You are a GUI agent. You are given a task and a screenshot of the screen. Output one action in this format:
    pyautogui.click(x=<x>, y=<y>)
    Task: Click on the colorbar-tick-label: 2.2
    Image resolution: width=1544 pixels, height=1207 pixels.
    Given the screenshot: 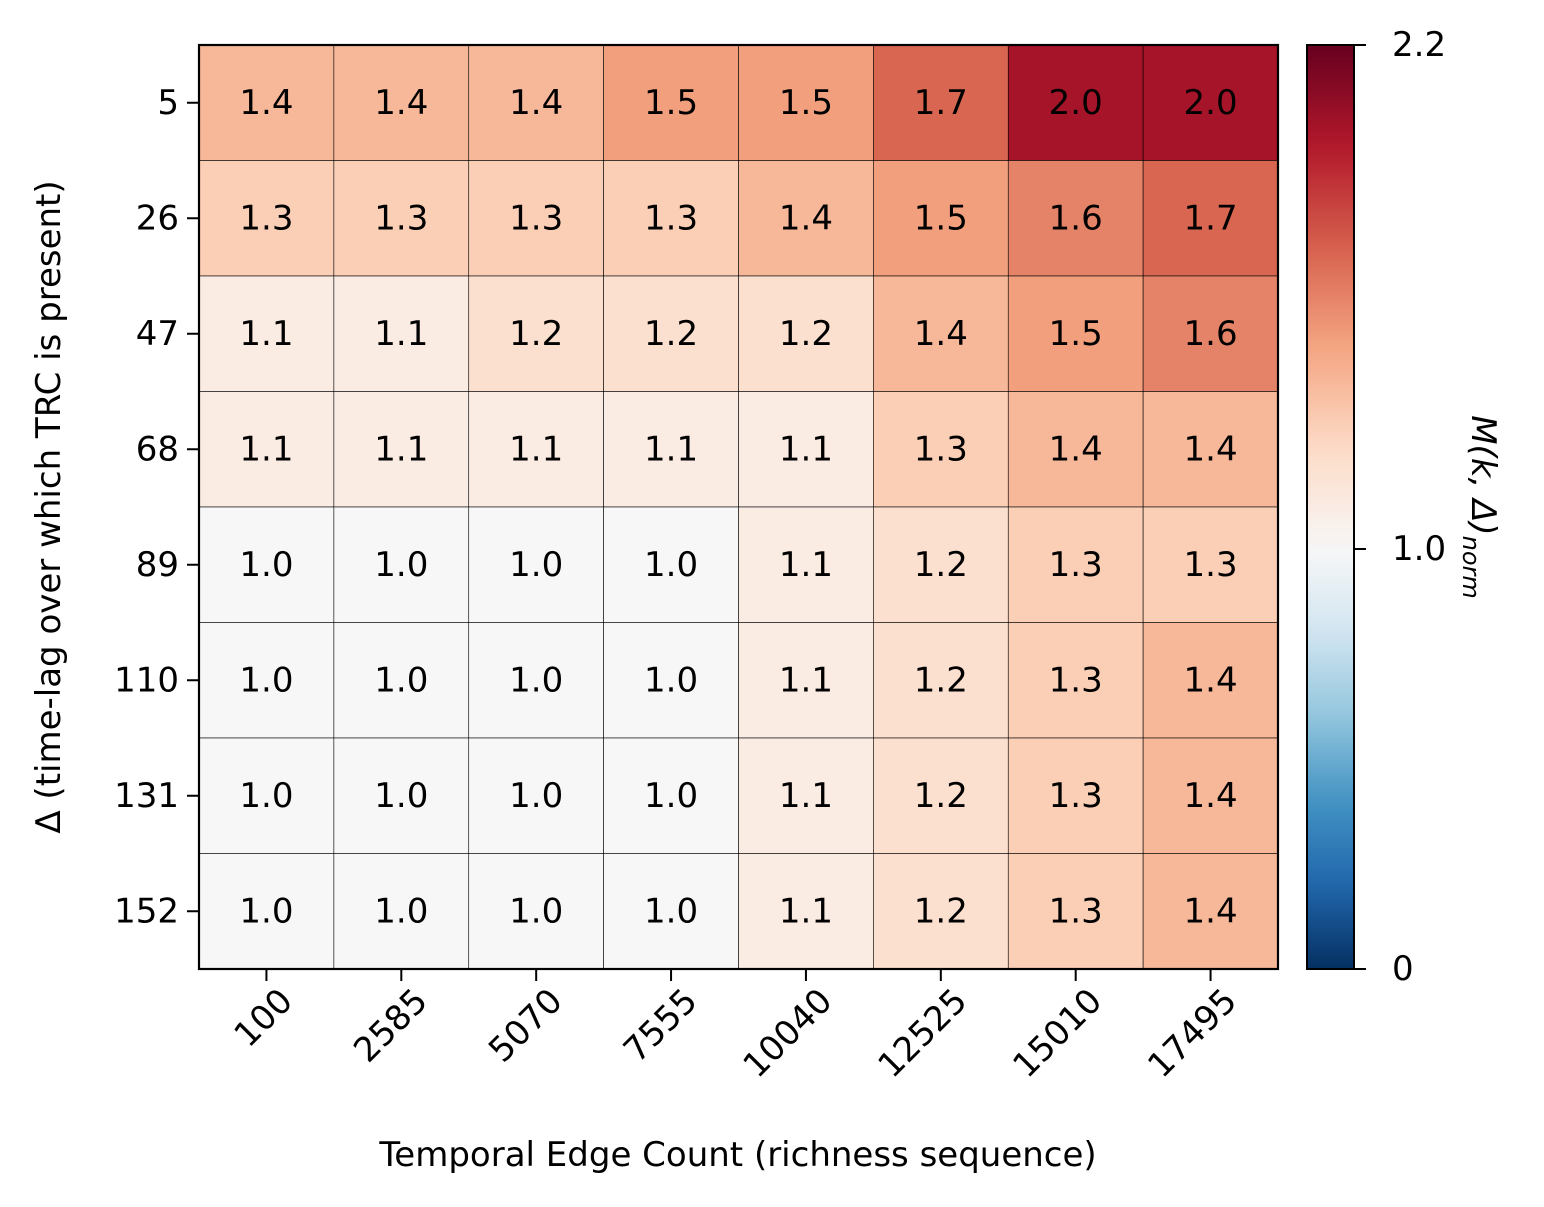 What is the action you would take?
    pyautogui.click(x=1419, y=45)
    